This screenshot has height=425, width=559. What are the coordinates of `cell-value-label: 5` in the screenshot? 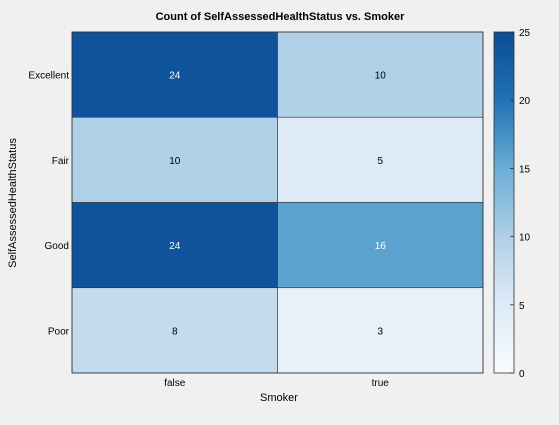 It's located at (380, 161).